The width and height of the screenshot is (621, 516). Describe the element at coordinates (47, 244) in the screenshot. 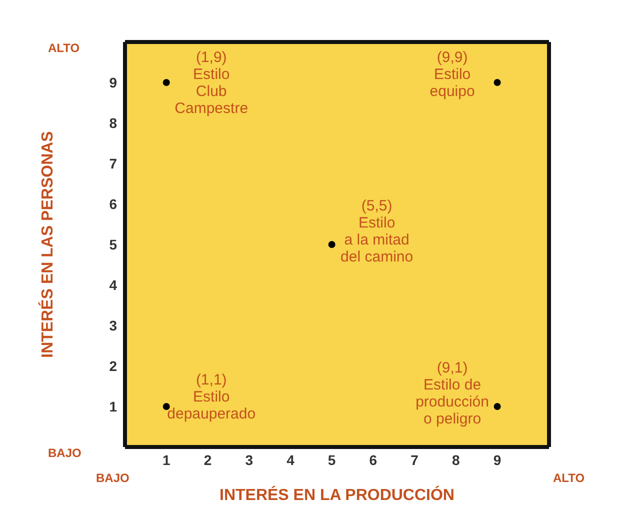

I see `y-axis-title: INTERÉS EN LAS PERSONAS` at that location.